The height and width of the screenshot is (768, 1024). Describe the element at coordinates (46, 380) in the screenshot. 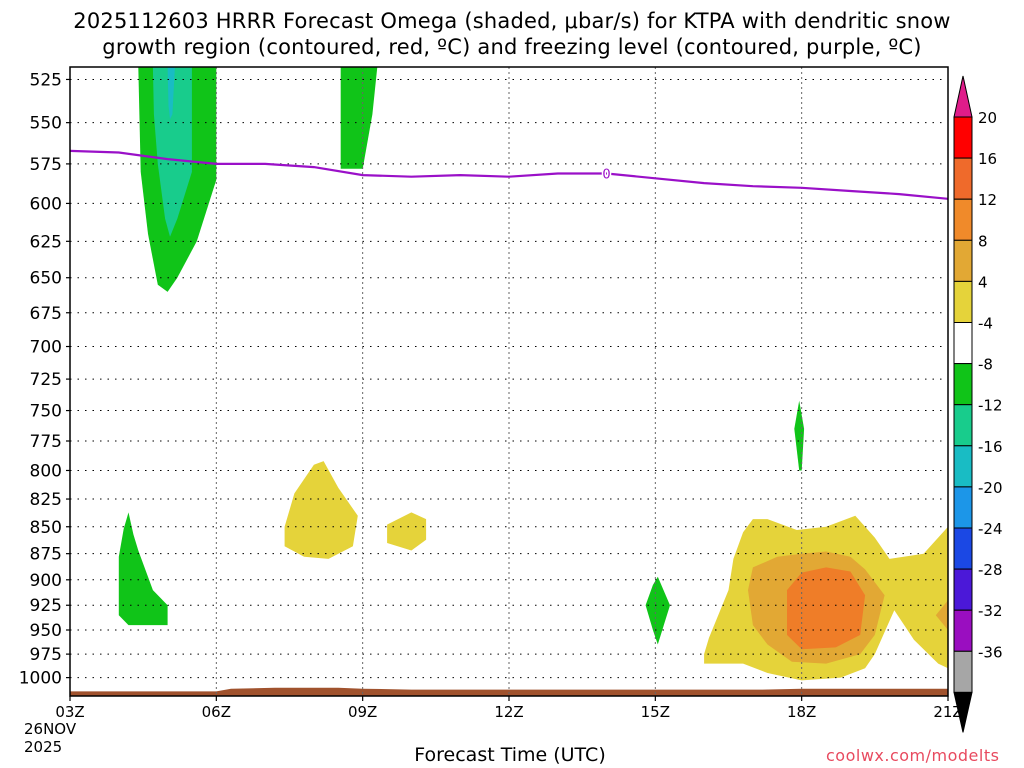

I see `y-tick-label: 725` at that location.